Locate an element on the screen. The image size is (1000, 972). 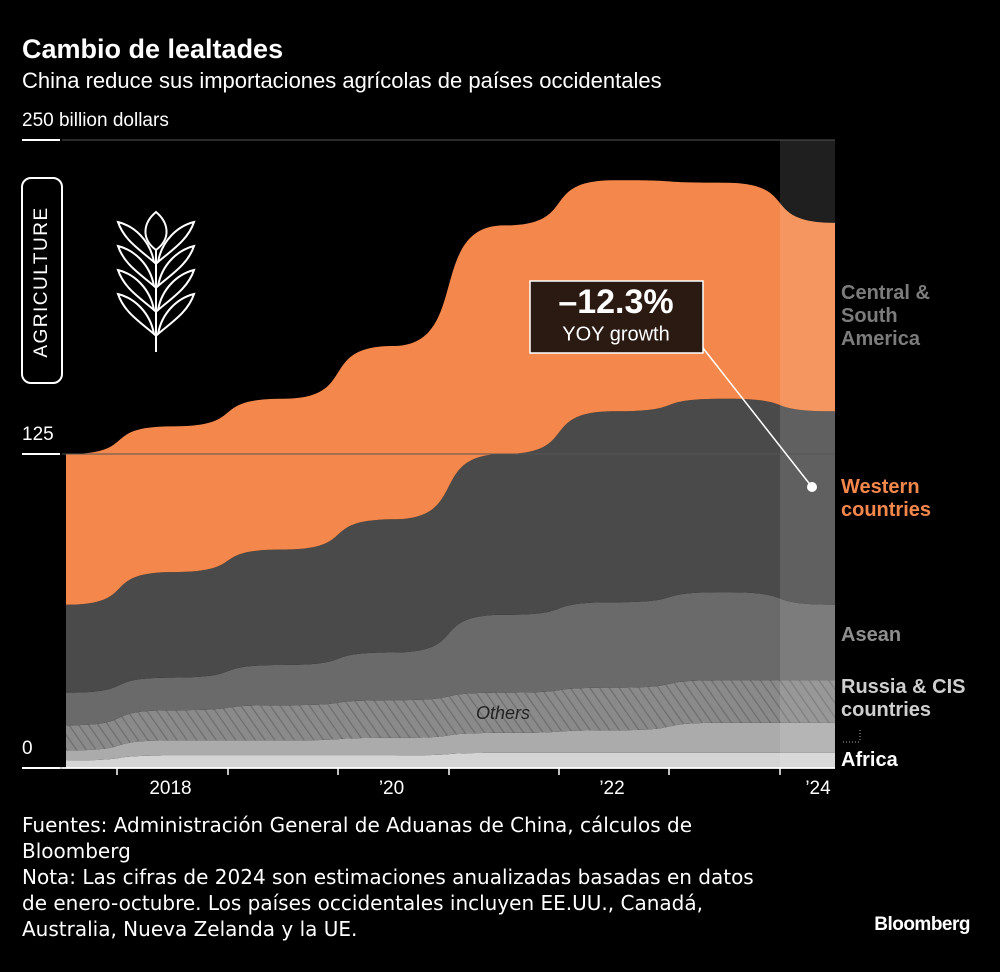
series-label: Africa is located at coordinates (869, 760).